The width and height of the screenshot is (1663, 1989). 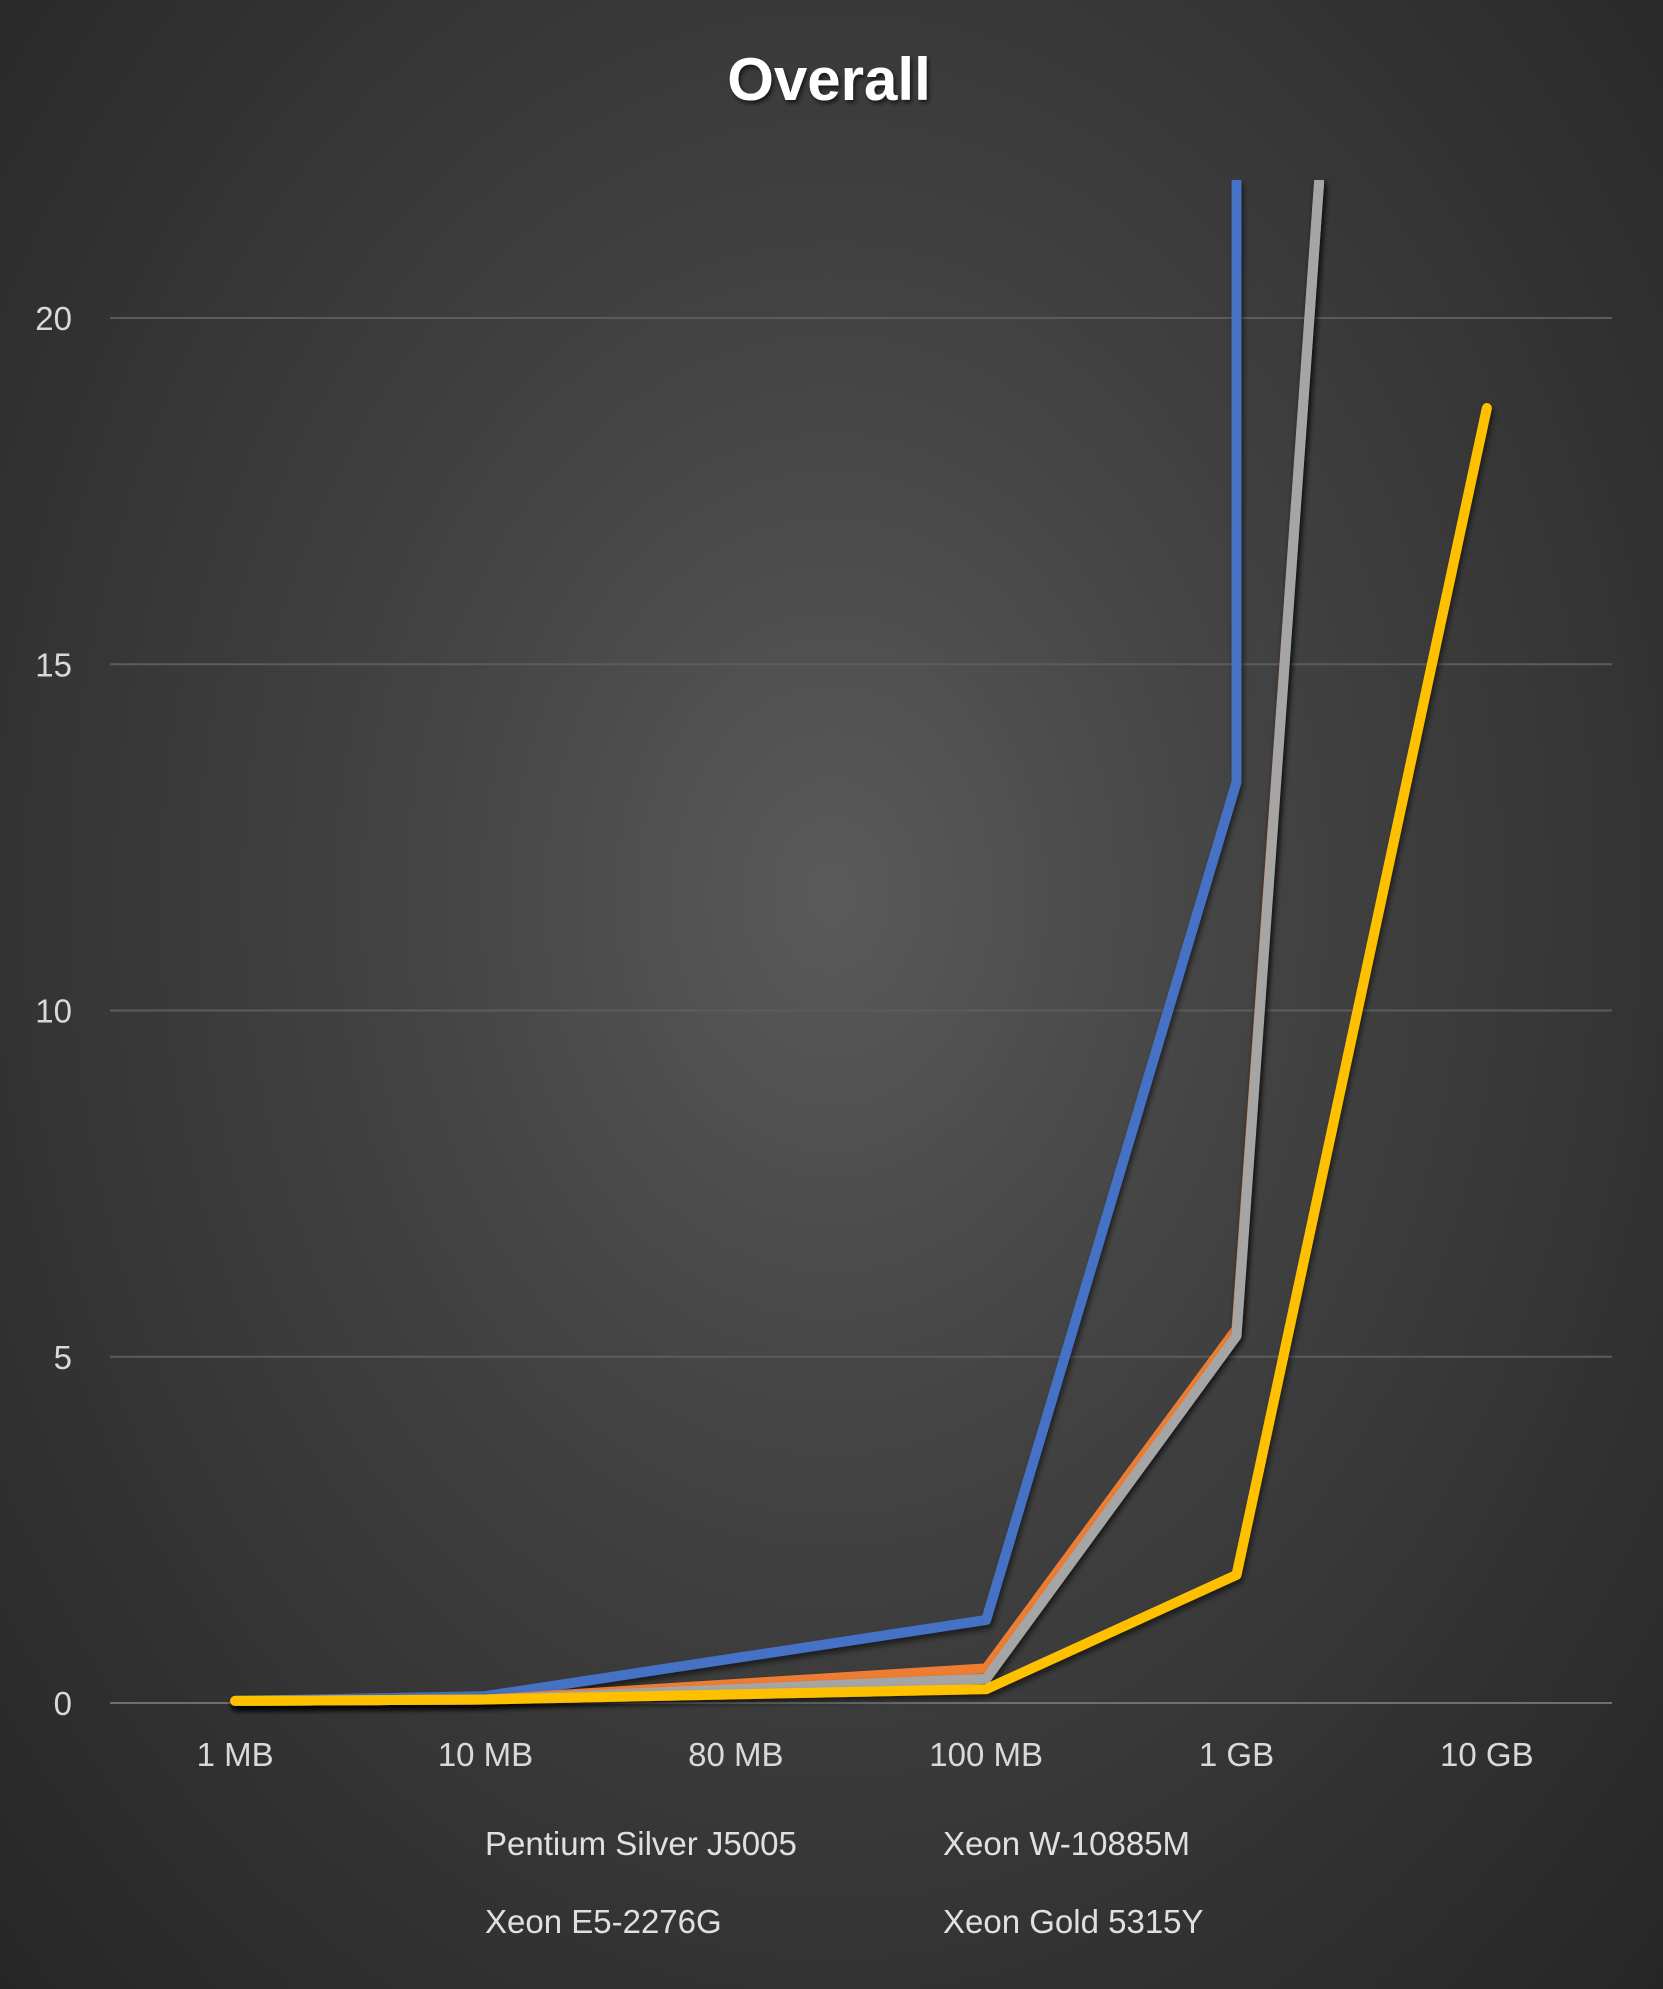 I want to click on legend-label-pentium-silver-j5005: Pentium Silver J5005, so click(x=641, y=1843).